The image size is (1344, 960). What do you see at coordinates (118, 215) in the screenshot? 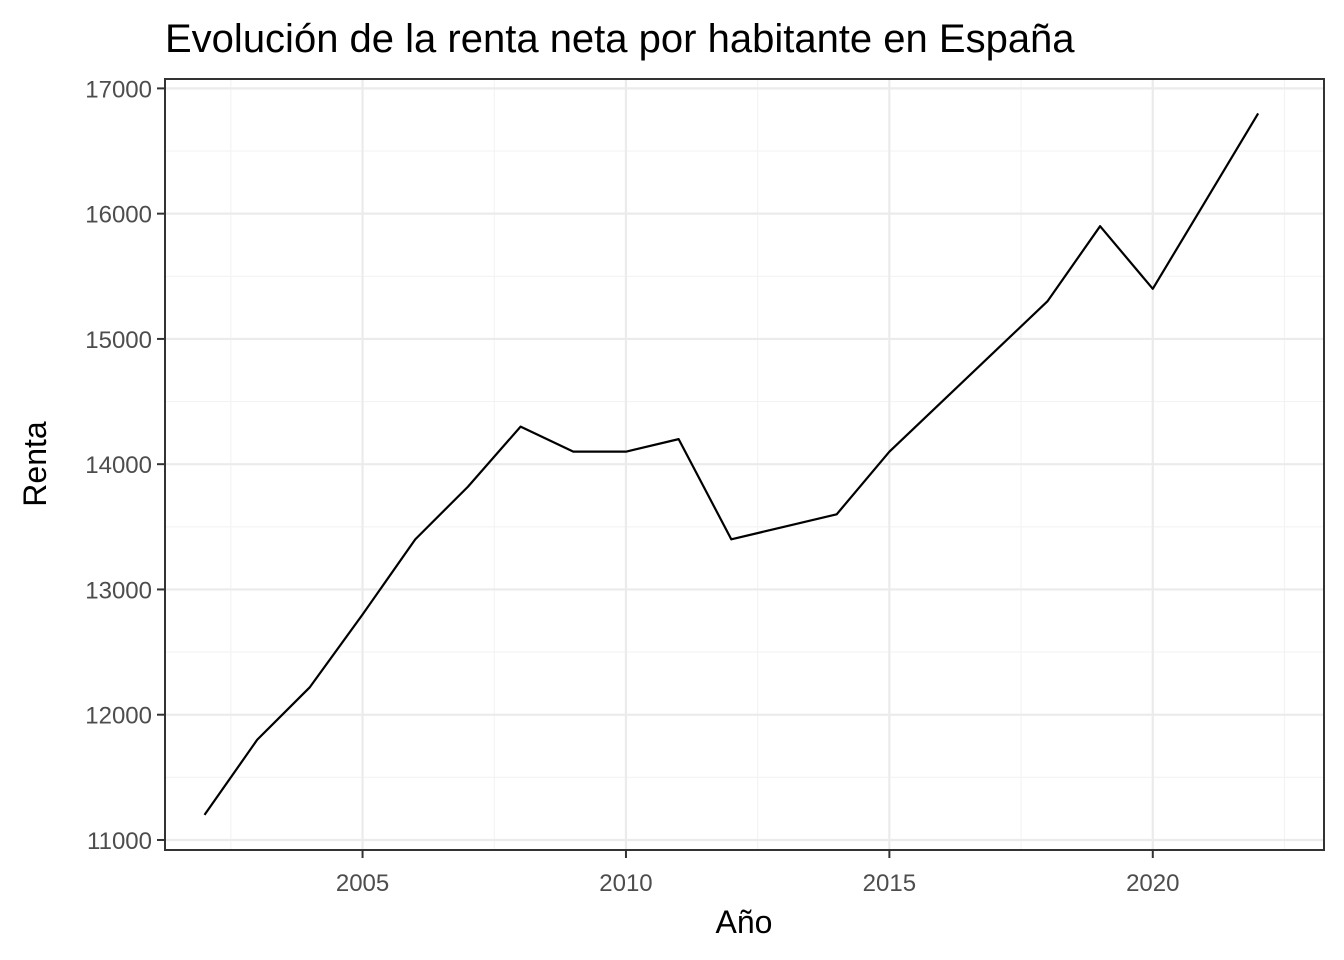
I see `y-tick-label: 16000` at bounding box center [118, 215].